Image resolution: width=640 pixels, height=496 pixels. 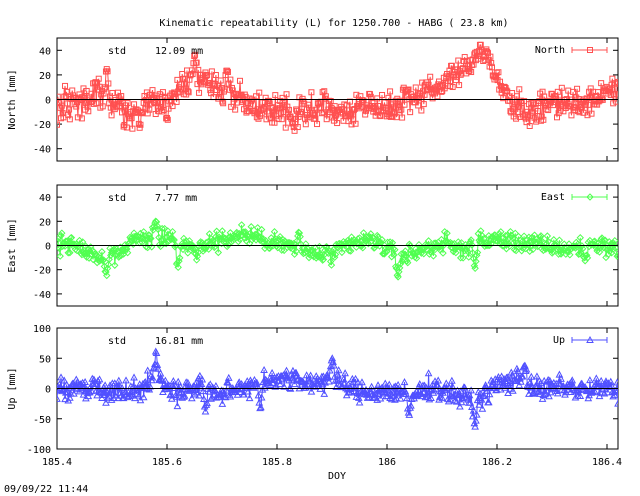 I want to click on y-axis-label: Up [mm], so click(x=12, y=388).